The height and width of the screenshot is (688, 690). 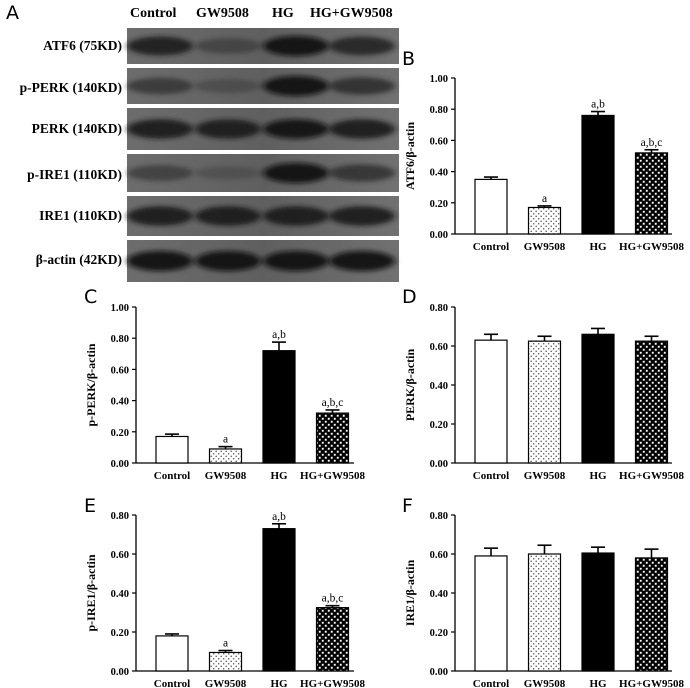 I want to click on blot-lane-label: HG+GW9508, so click(x=351, y=13).